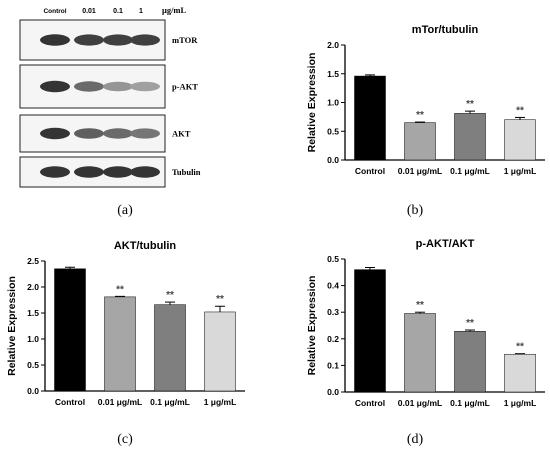 This screenshot has height=450, width=550. What do you see at coordinates (125, 210) in the screenshot?
I see `panel-label-a: (a)` at bounding box center [125, 210].